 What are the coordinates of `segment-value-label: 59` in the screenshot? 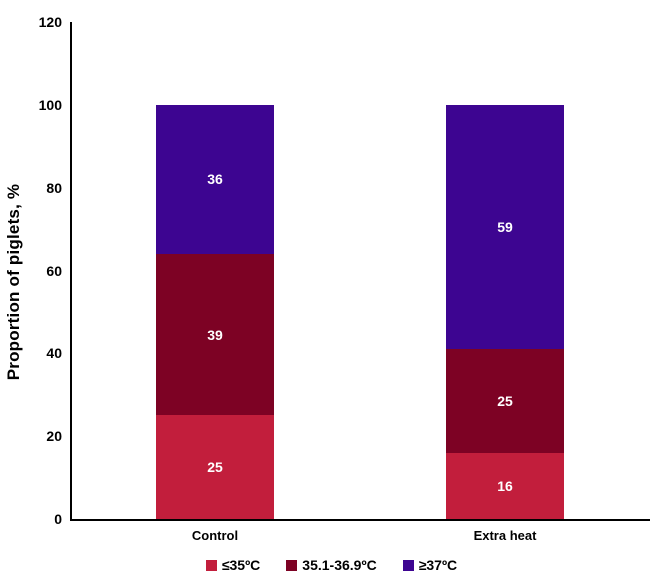 It's located at (505, 227).